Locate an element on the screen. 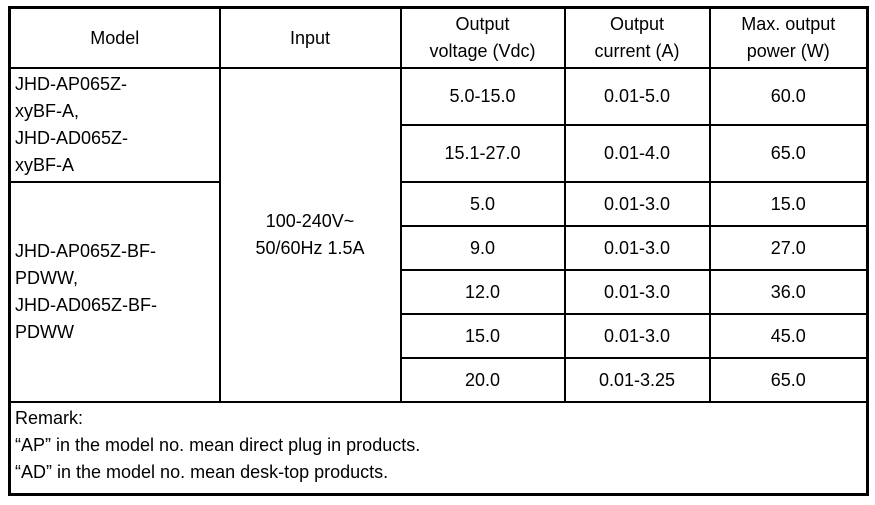 Image resolution: width=875 pixels, height=505 pixels. output-current-cell: 0.01-3.25 is located at coordinates (637, 380).